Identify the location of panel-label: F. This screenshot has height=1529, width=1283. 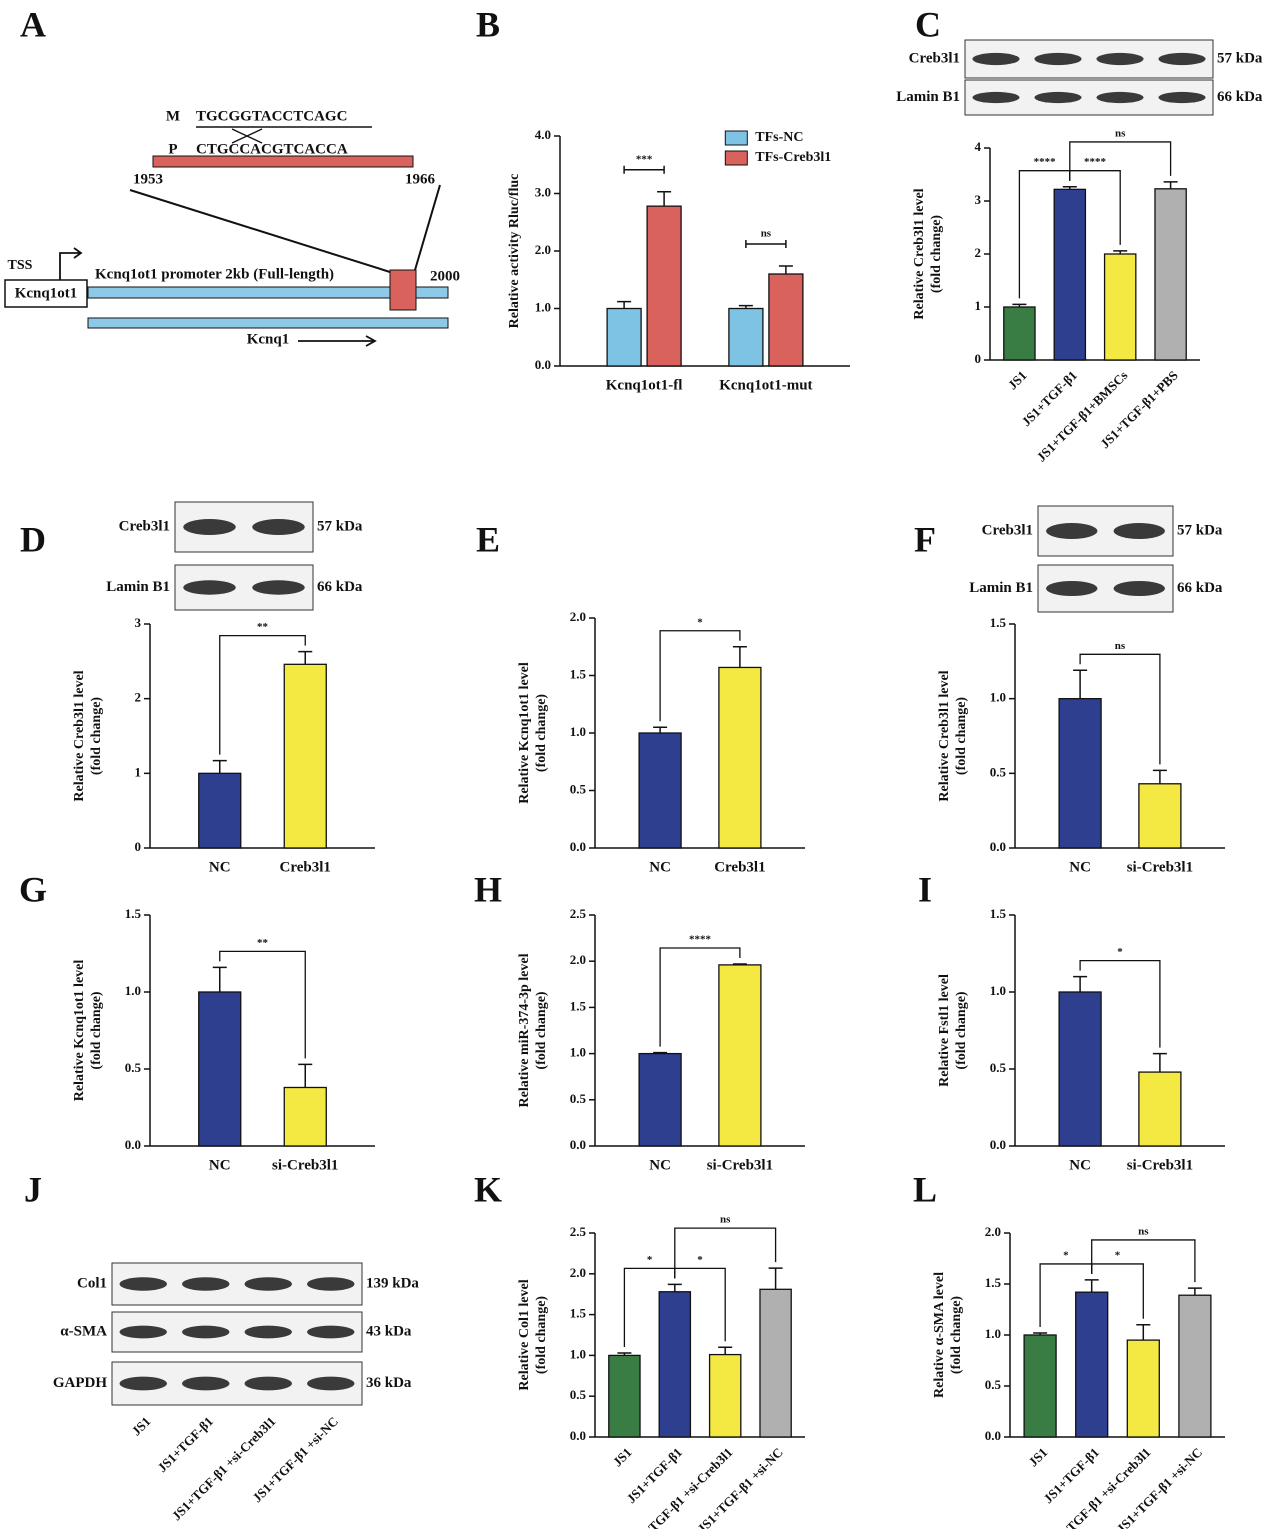
(925, 539).